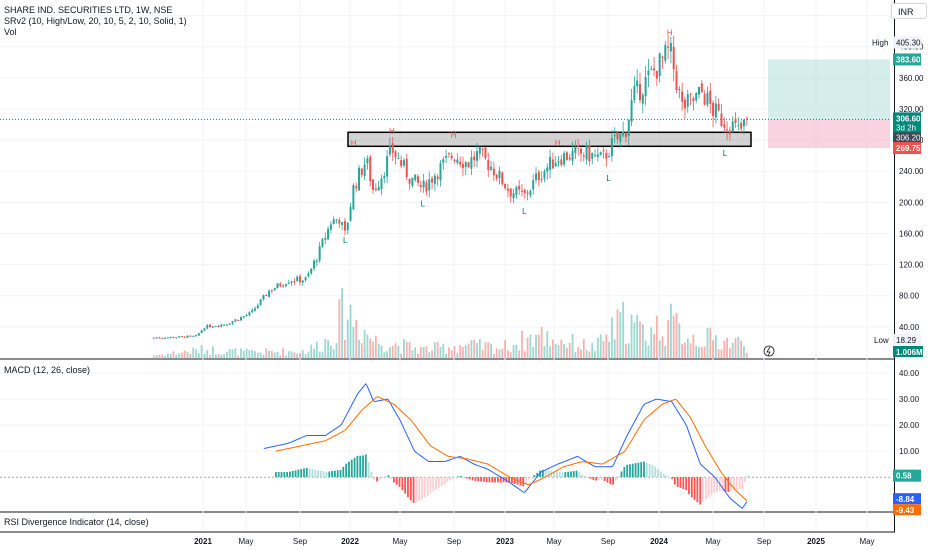 The width and height of the screenshot is (932, 550). What do you see at coordinates (10, 32) in the screenshot?
I see `volume-indicator-label: Vol` at bounding box center [10, 32].